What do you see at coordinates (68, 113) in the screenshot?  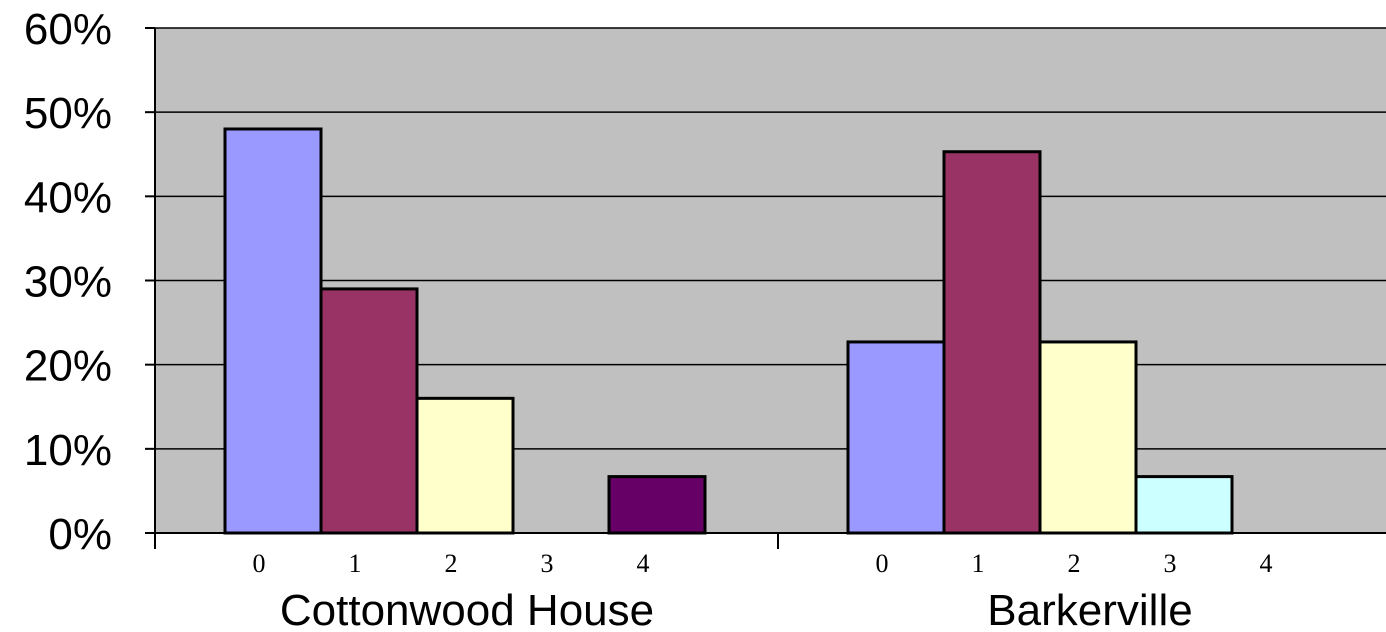 I see `y-tick-label: 50%` at bounding box center [68, 113].